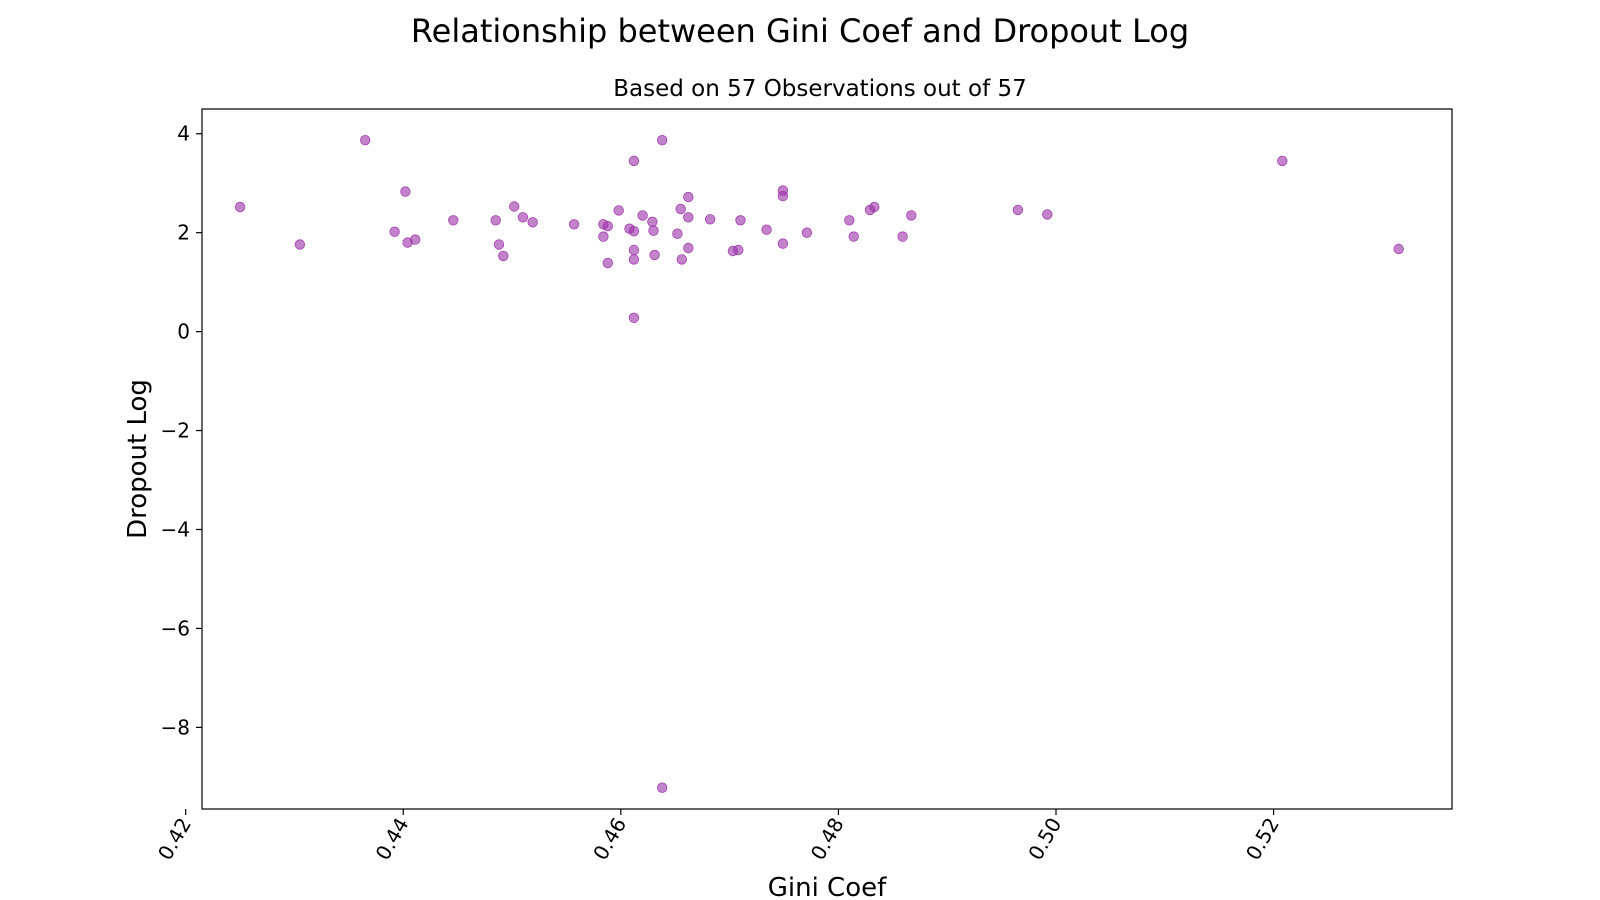 This screenshot has width=1600, height=900. What do you see at coordinates (718, 836) in the screenshot?
I see `x-axis: 0.42 0.44 0.46 0.48 0.50 0.52` at bounding box center [718, 836].